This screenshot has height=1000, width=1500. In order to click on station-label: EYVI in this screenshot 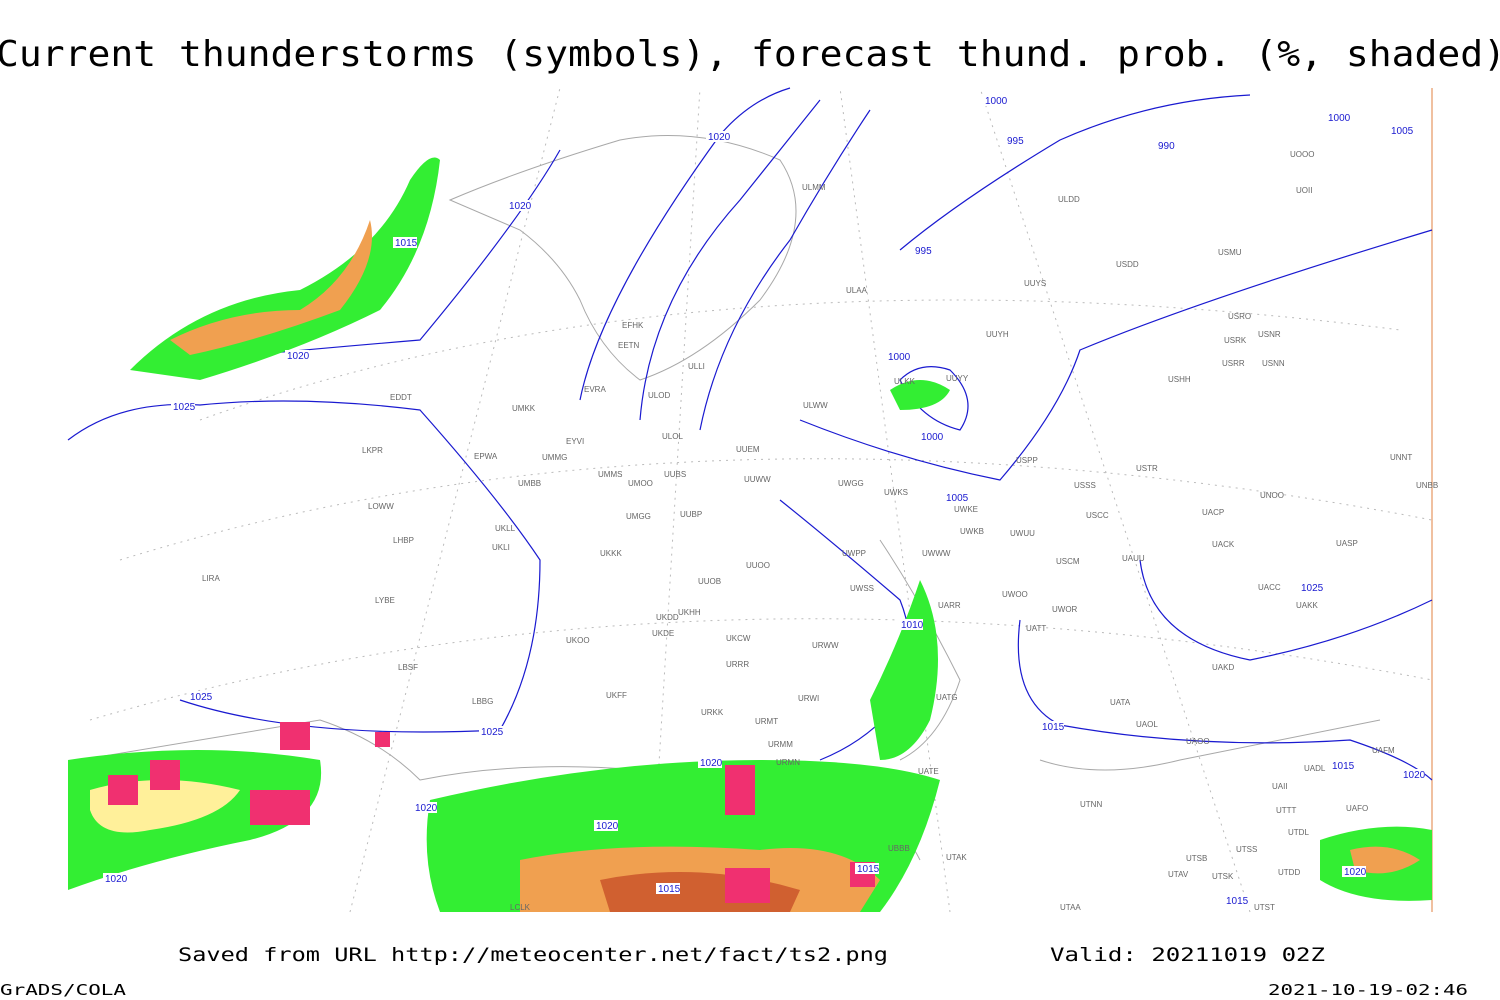, I will do `click(575, 441)`.